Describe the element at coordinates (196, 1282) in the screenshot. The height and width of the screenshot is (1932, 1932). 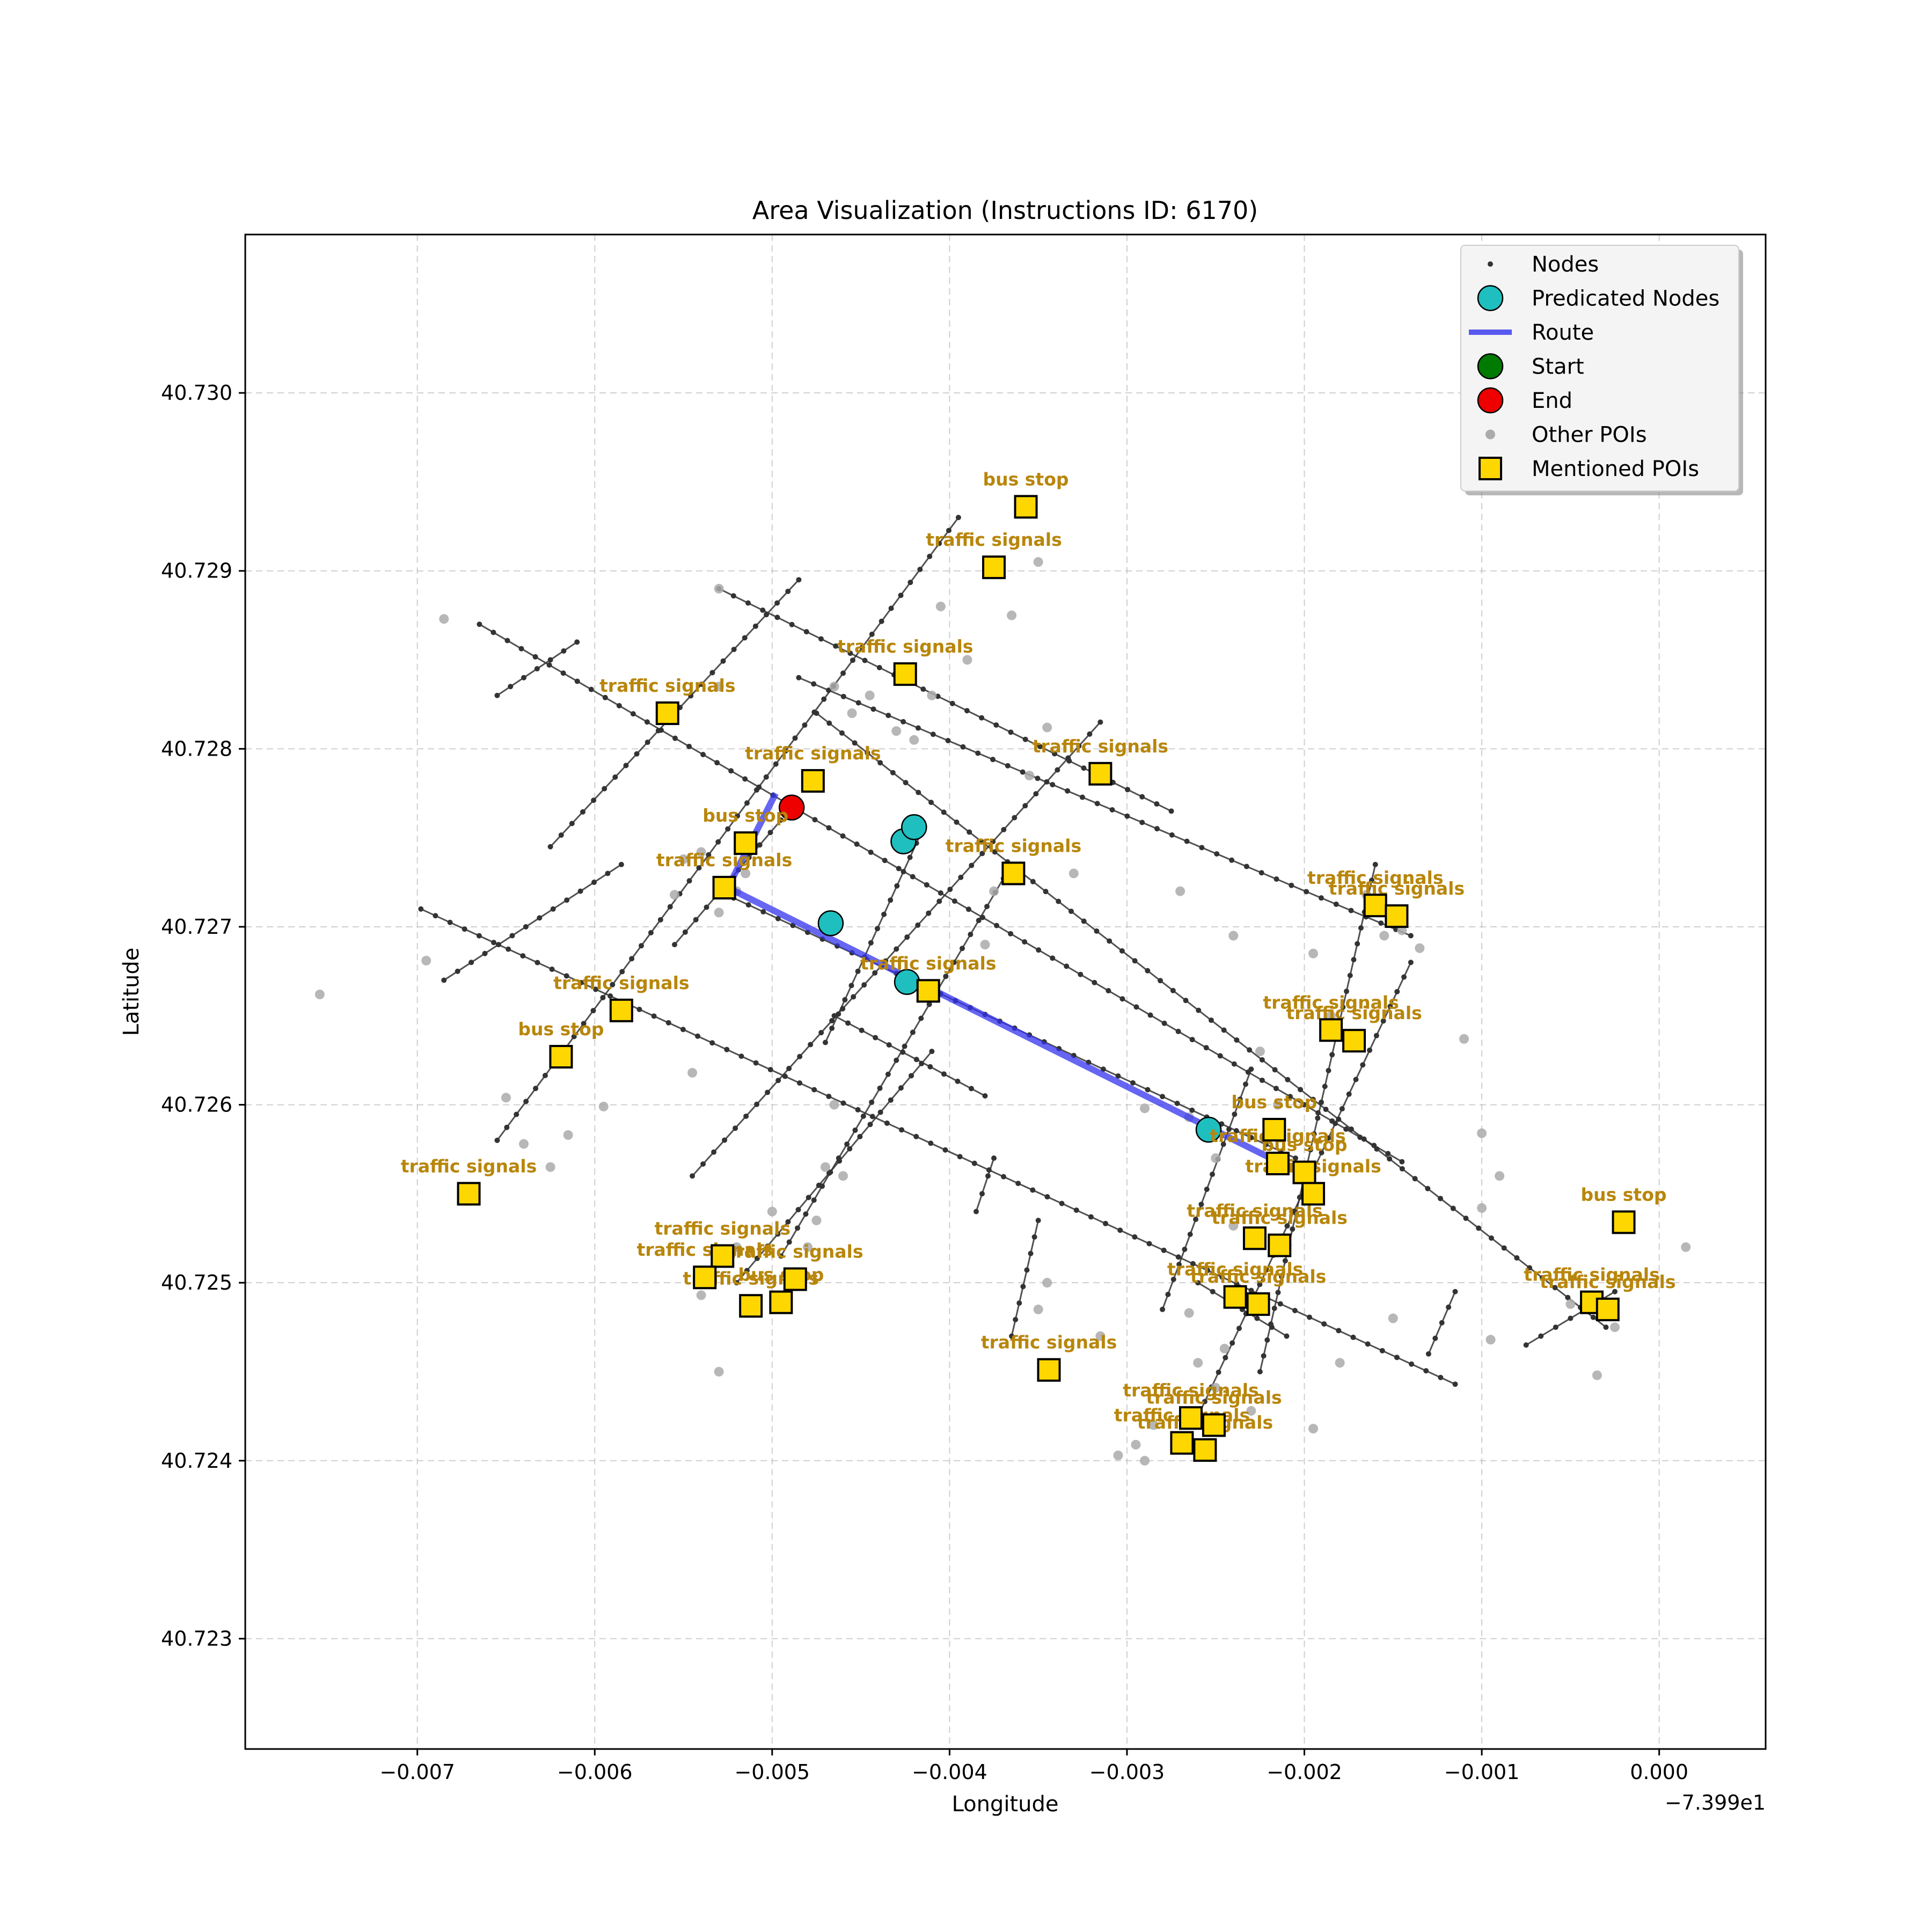
I see `y-tick-label: 40.725` at that location.